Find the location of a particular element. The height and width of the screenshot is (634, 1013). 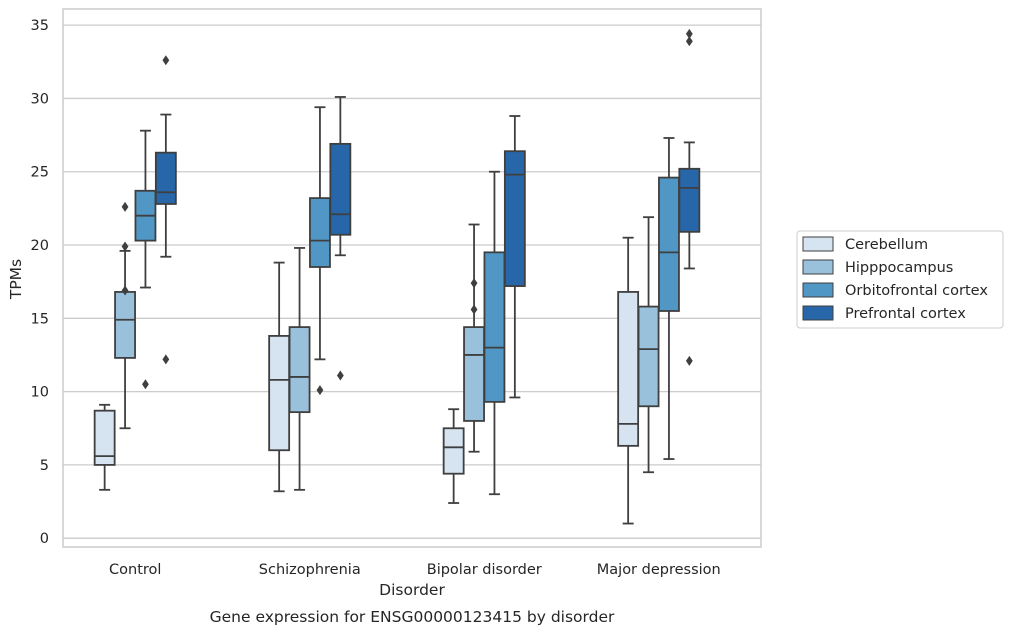

y-tick-label: 30 is located at coordinates (40, 99).